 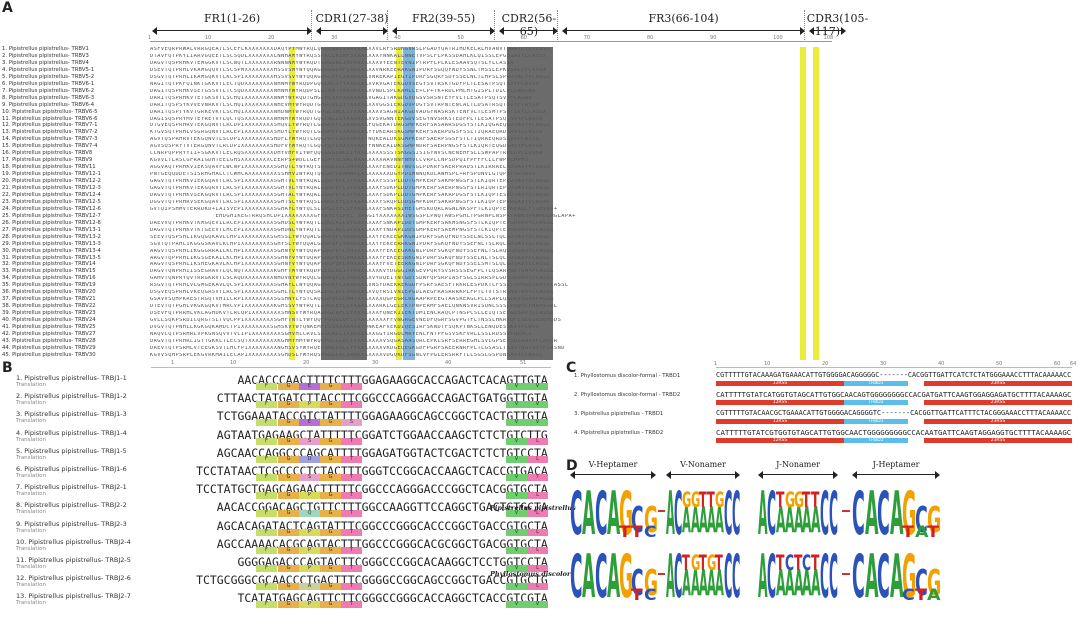 I want to click on panel-label-c: C, so click(x=571, y=368).